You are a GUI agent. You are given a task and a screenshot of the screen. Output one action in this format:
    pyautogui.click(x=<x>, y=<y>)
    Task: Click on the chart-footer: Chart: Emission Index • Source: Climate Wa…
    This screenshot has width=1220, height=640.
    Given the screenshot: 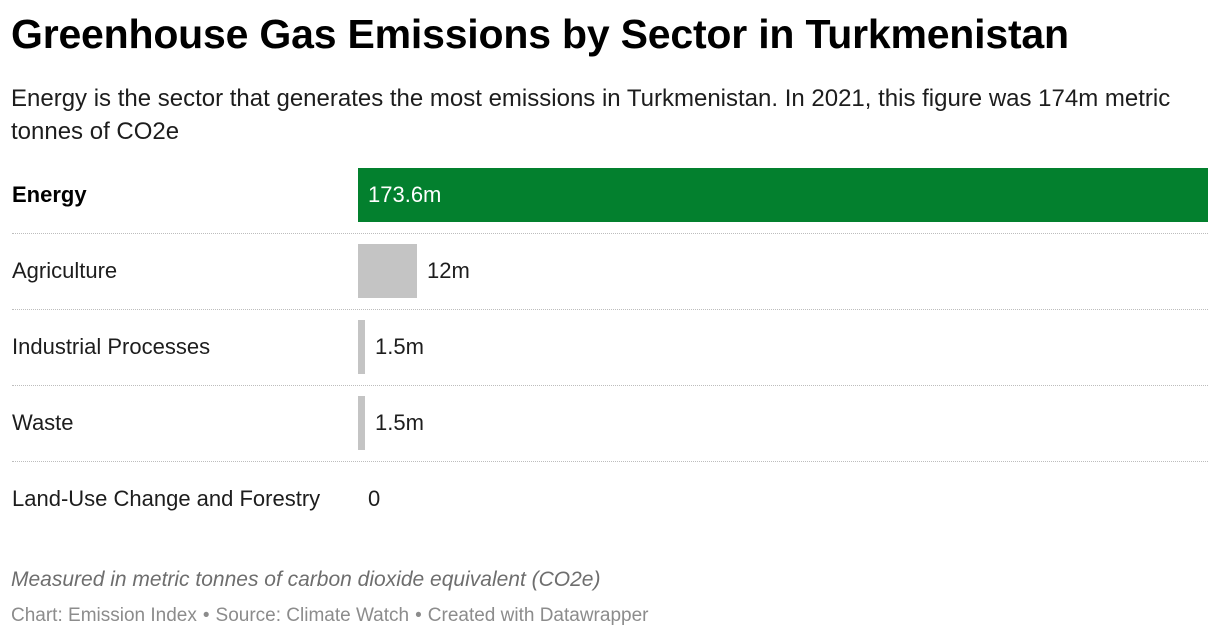 What is the action you would take?
    pyautogui.click(x=329, y=616)
    